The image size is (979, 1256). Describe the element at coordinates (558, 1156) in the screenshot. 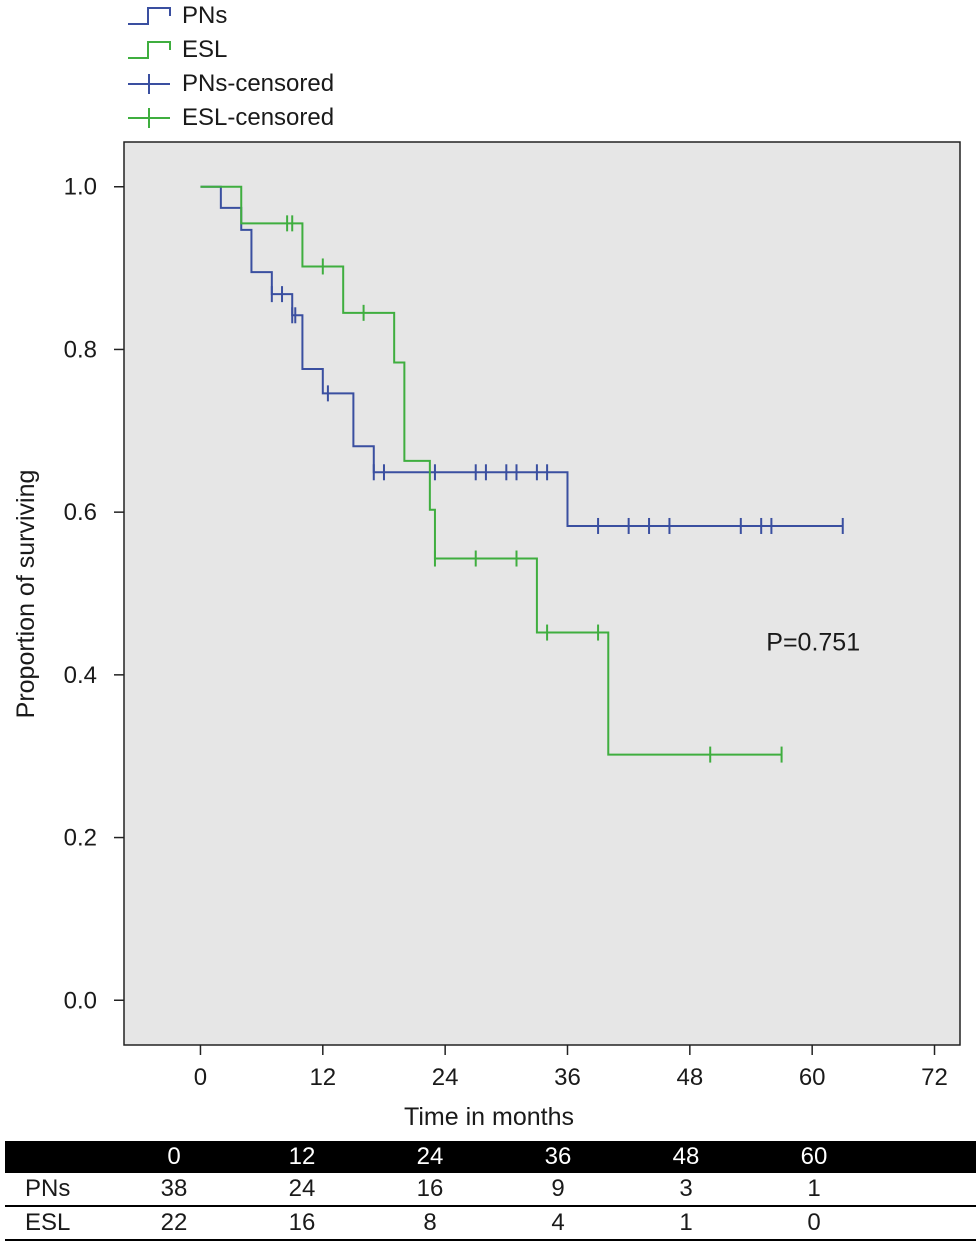

I see `risk-table-time-header: 36` at that location.